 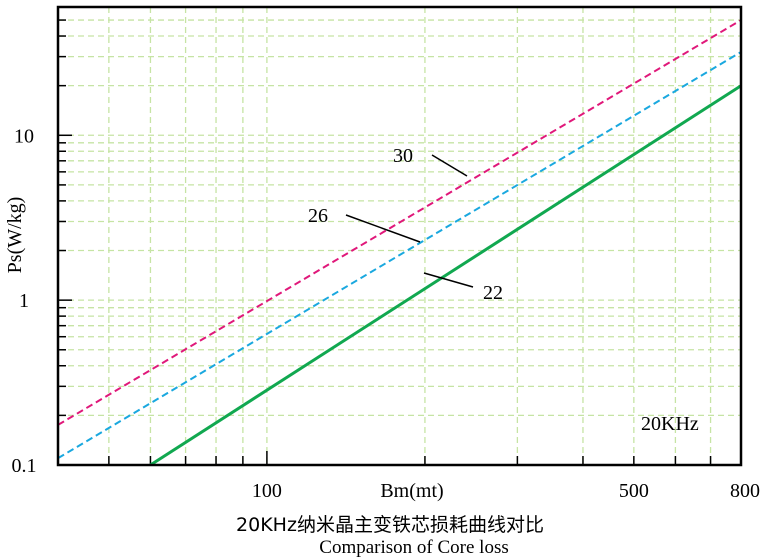 I want to click on y-tick-labels: 0.1 1 10, so click(x=24, y=301).